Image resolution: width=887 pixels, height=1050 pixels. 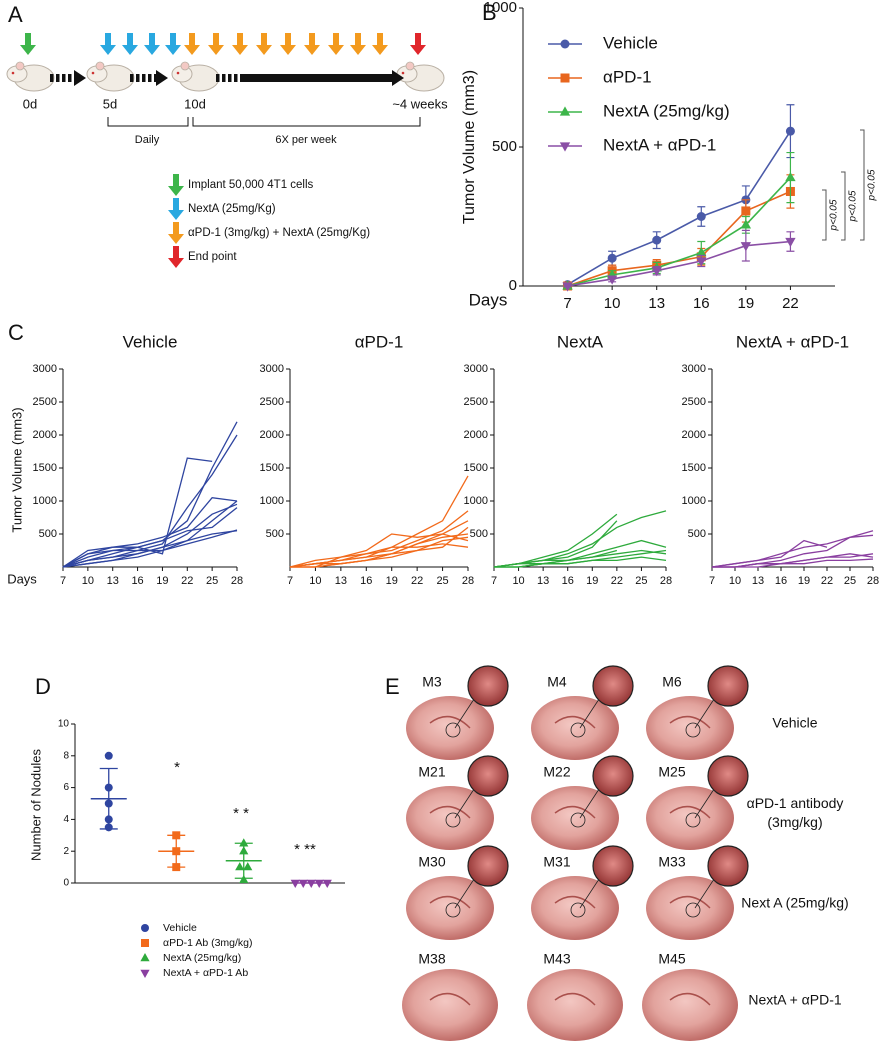 I want to click on x-tick-label: 7, so click(x=63, y=581).